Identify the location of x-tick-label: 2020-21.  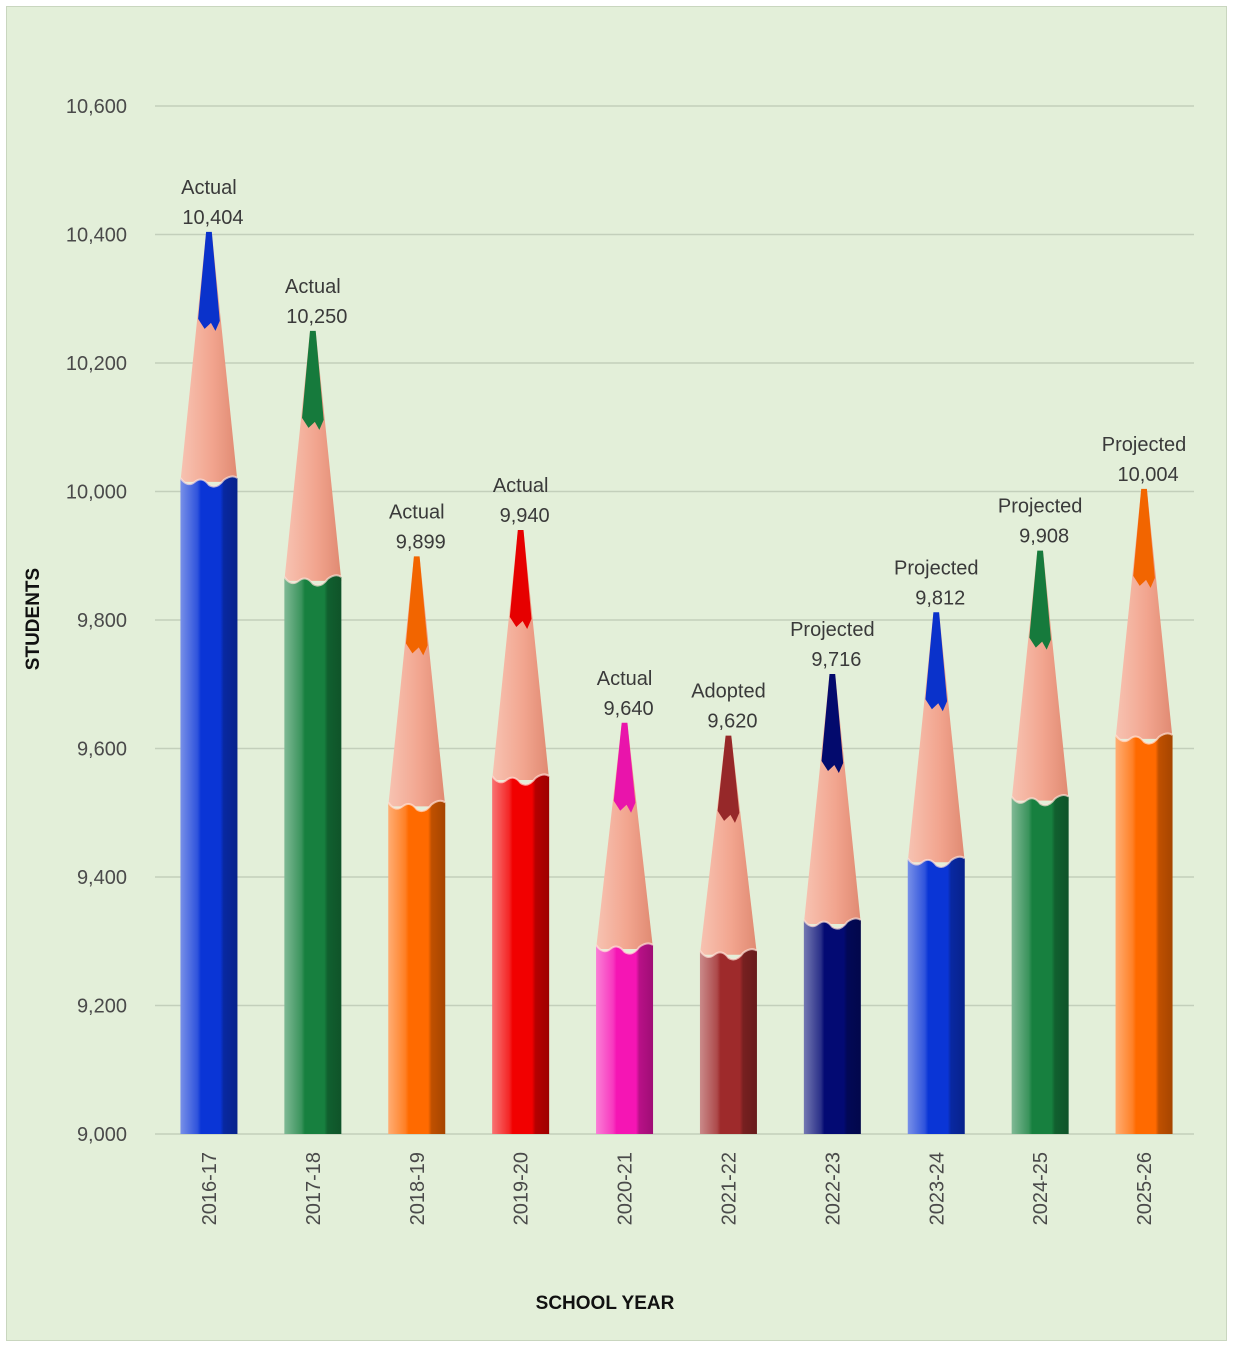
(626, 1188).